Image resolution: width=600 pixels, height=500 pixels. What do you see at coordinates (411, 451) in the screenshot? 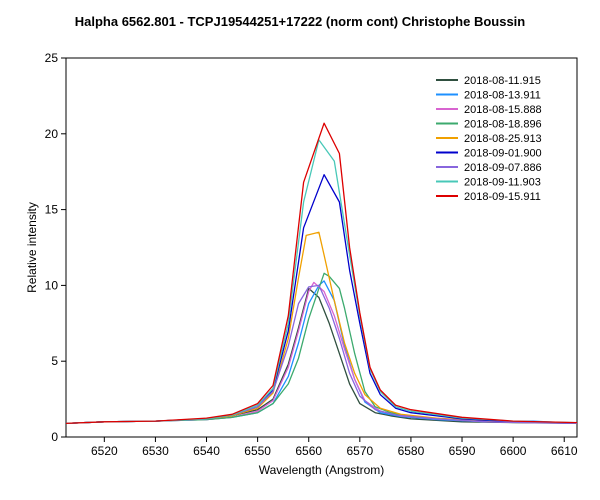
I see `x-tick-label: 6580` at bounding box center [411, 451].